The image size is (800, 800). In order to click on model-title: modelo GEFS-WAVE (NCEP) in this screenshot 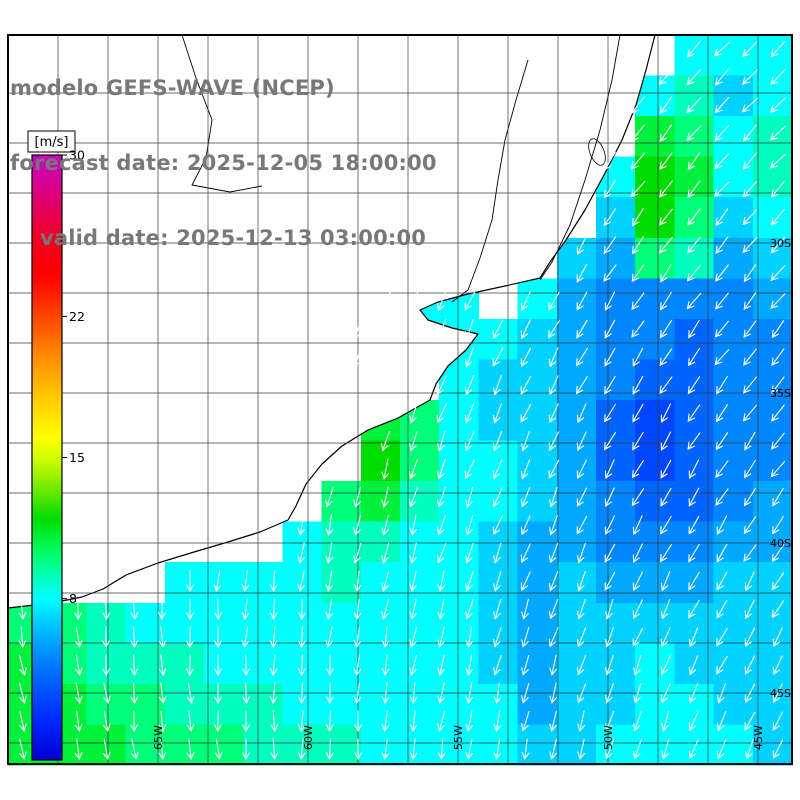, I will do `click(172, 88)`.